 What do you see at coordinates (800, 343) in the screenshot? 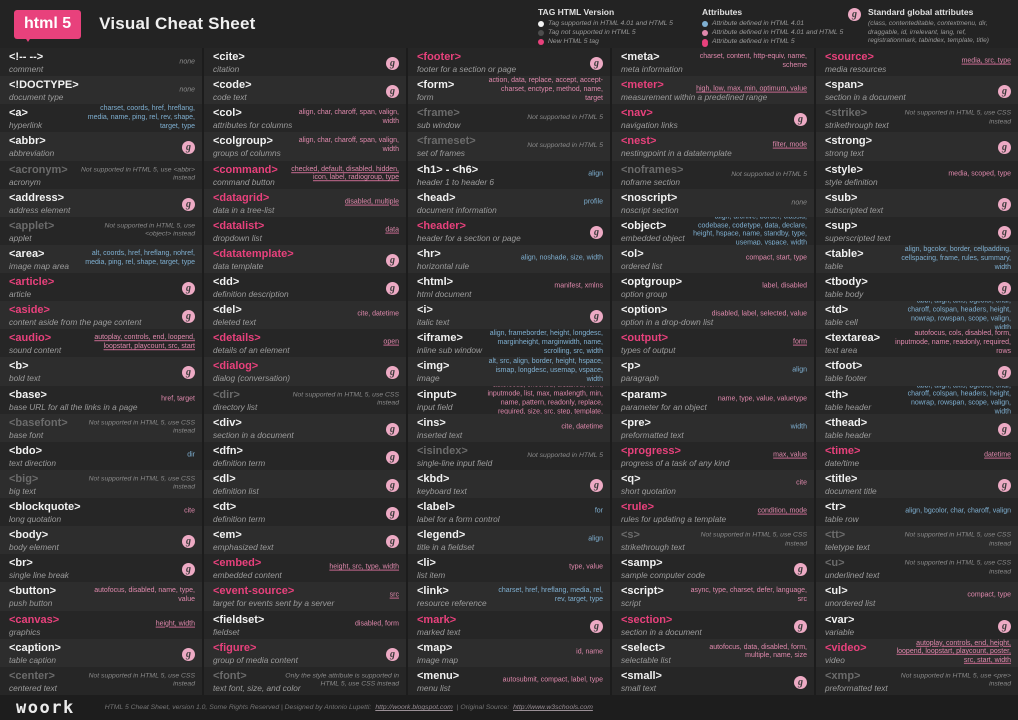
I see `tag-row-detail: form` at bounding box center [800, 343].